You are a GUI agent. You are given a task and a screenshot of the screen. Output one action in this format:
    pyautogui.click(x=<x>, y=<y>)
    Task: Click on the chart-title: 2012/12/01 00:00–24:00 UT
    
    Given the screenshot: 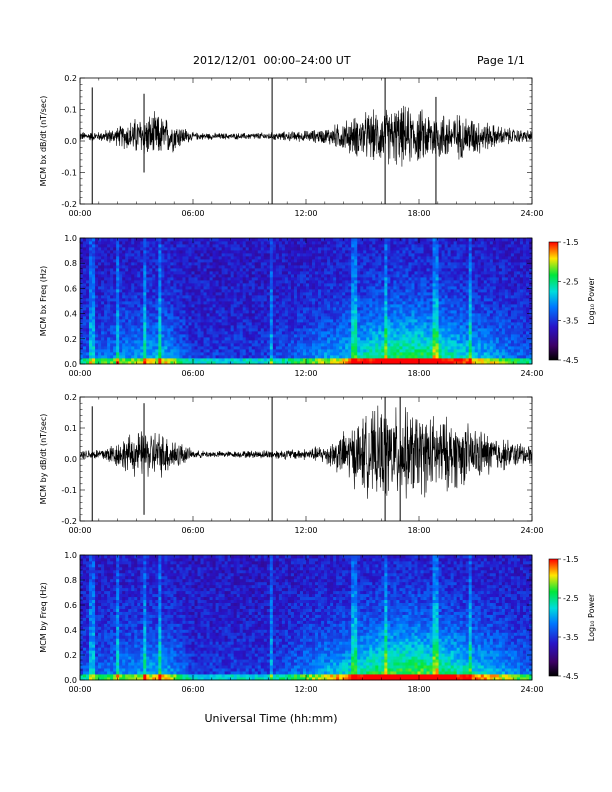 What is the action you would take?
    pyautogui.click(x=272, y=60)
    